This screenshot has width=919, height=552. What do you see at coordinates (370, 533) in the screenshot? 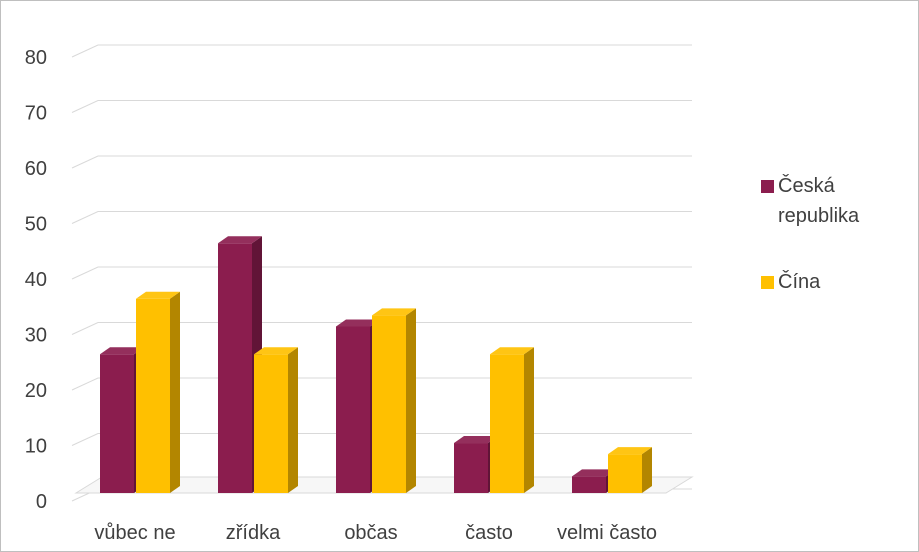
I see `x-tick-label: občas` at bounding box center [370, 533].